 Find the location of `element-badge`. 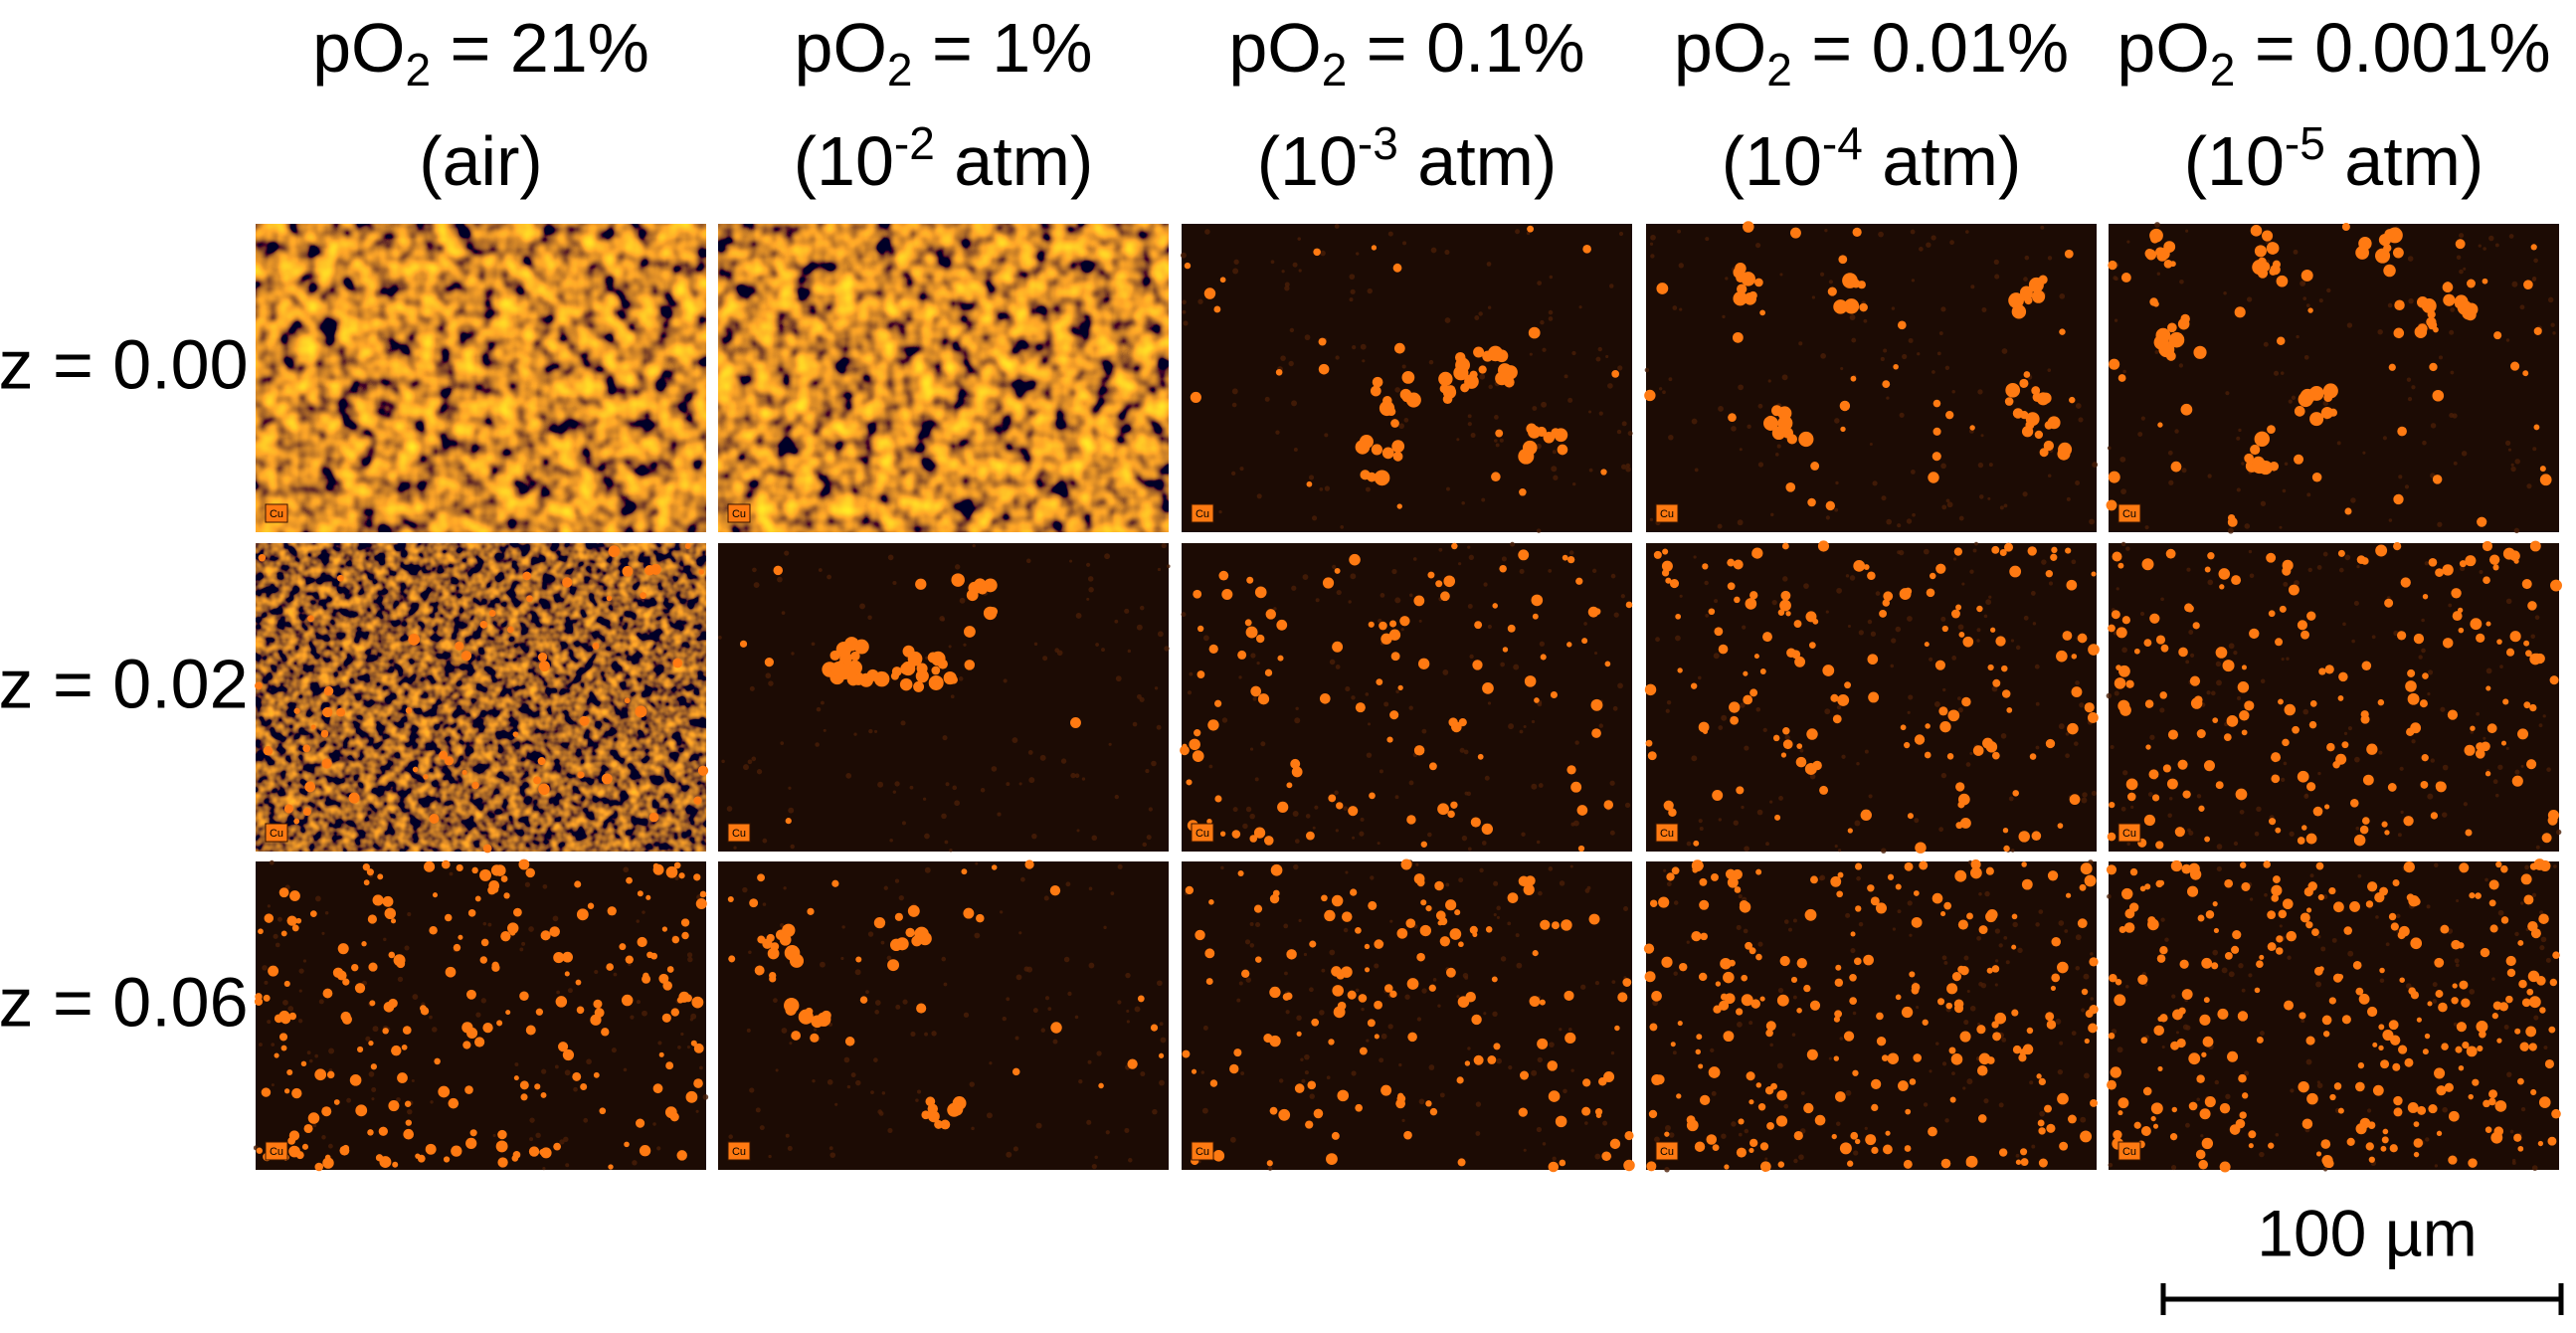

element-badge is located at coordinates (2129, 1151).